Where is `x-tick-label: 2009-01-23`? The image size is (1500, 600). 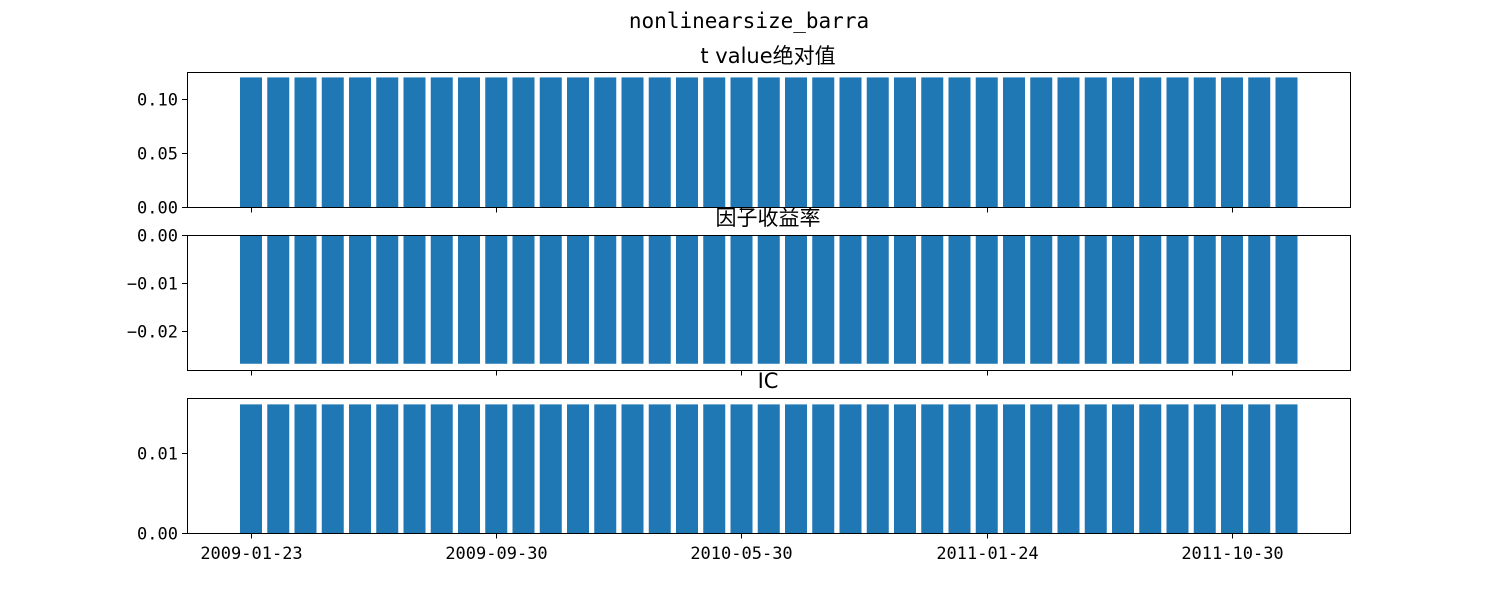
x-tick-label: 2009-01-23 is located at coordinates (251, 554).